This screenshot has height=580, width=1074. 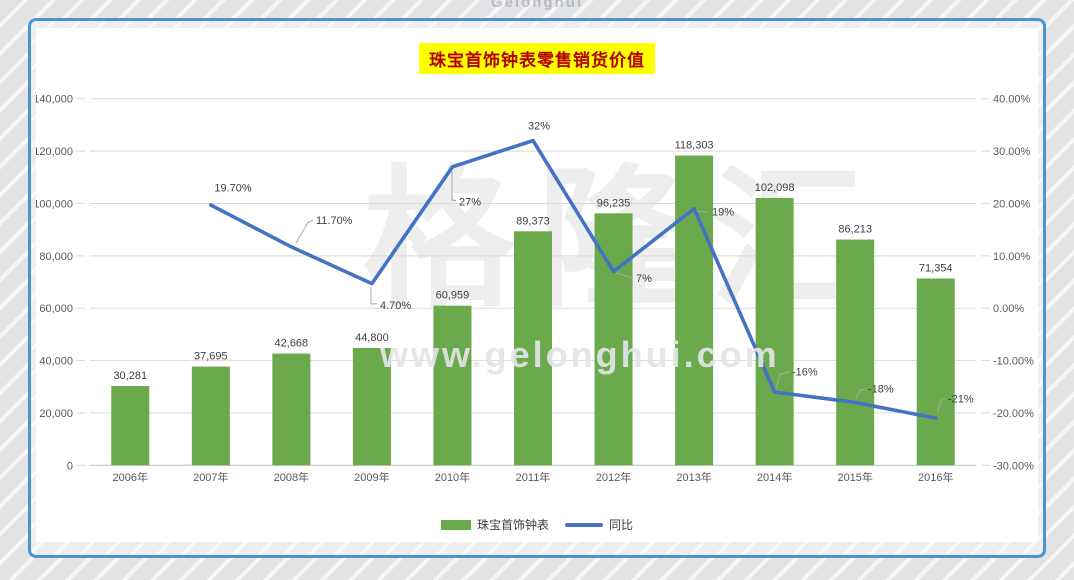 I want to click on legend-label-line-series: 同比, so click(x=621, y=525).